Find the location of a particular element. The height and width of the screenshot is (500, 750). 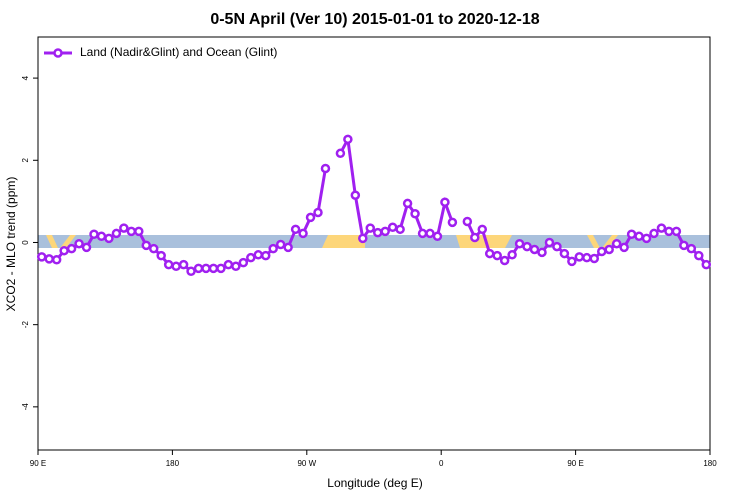

y-tick-label: 0 is located at coordinates (25, 242).